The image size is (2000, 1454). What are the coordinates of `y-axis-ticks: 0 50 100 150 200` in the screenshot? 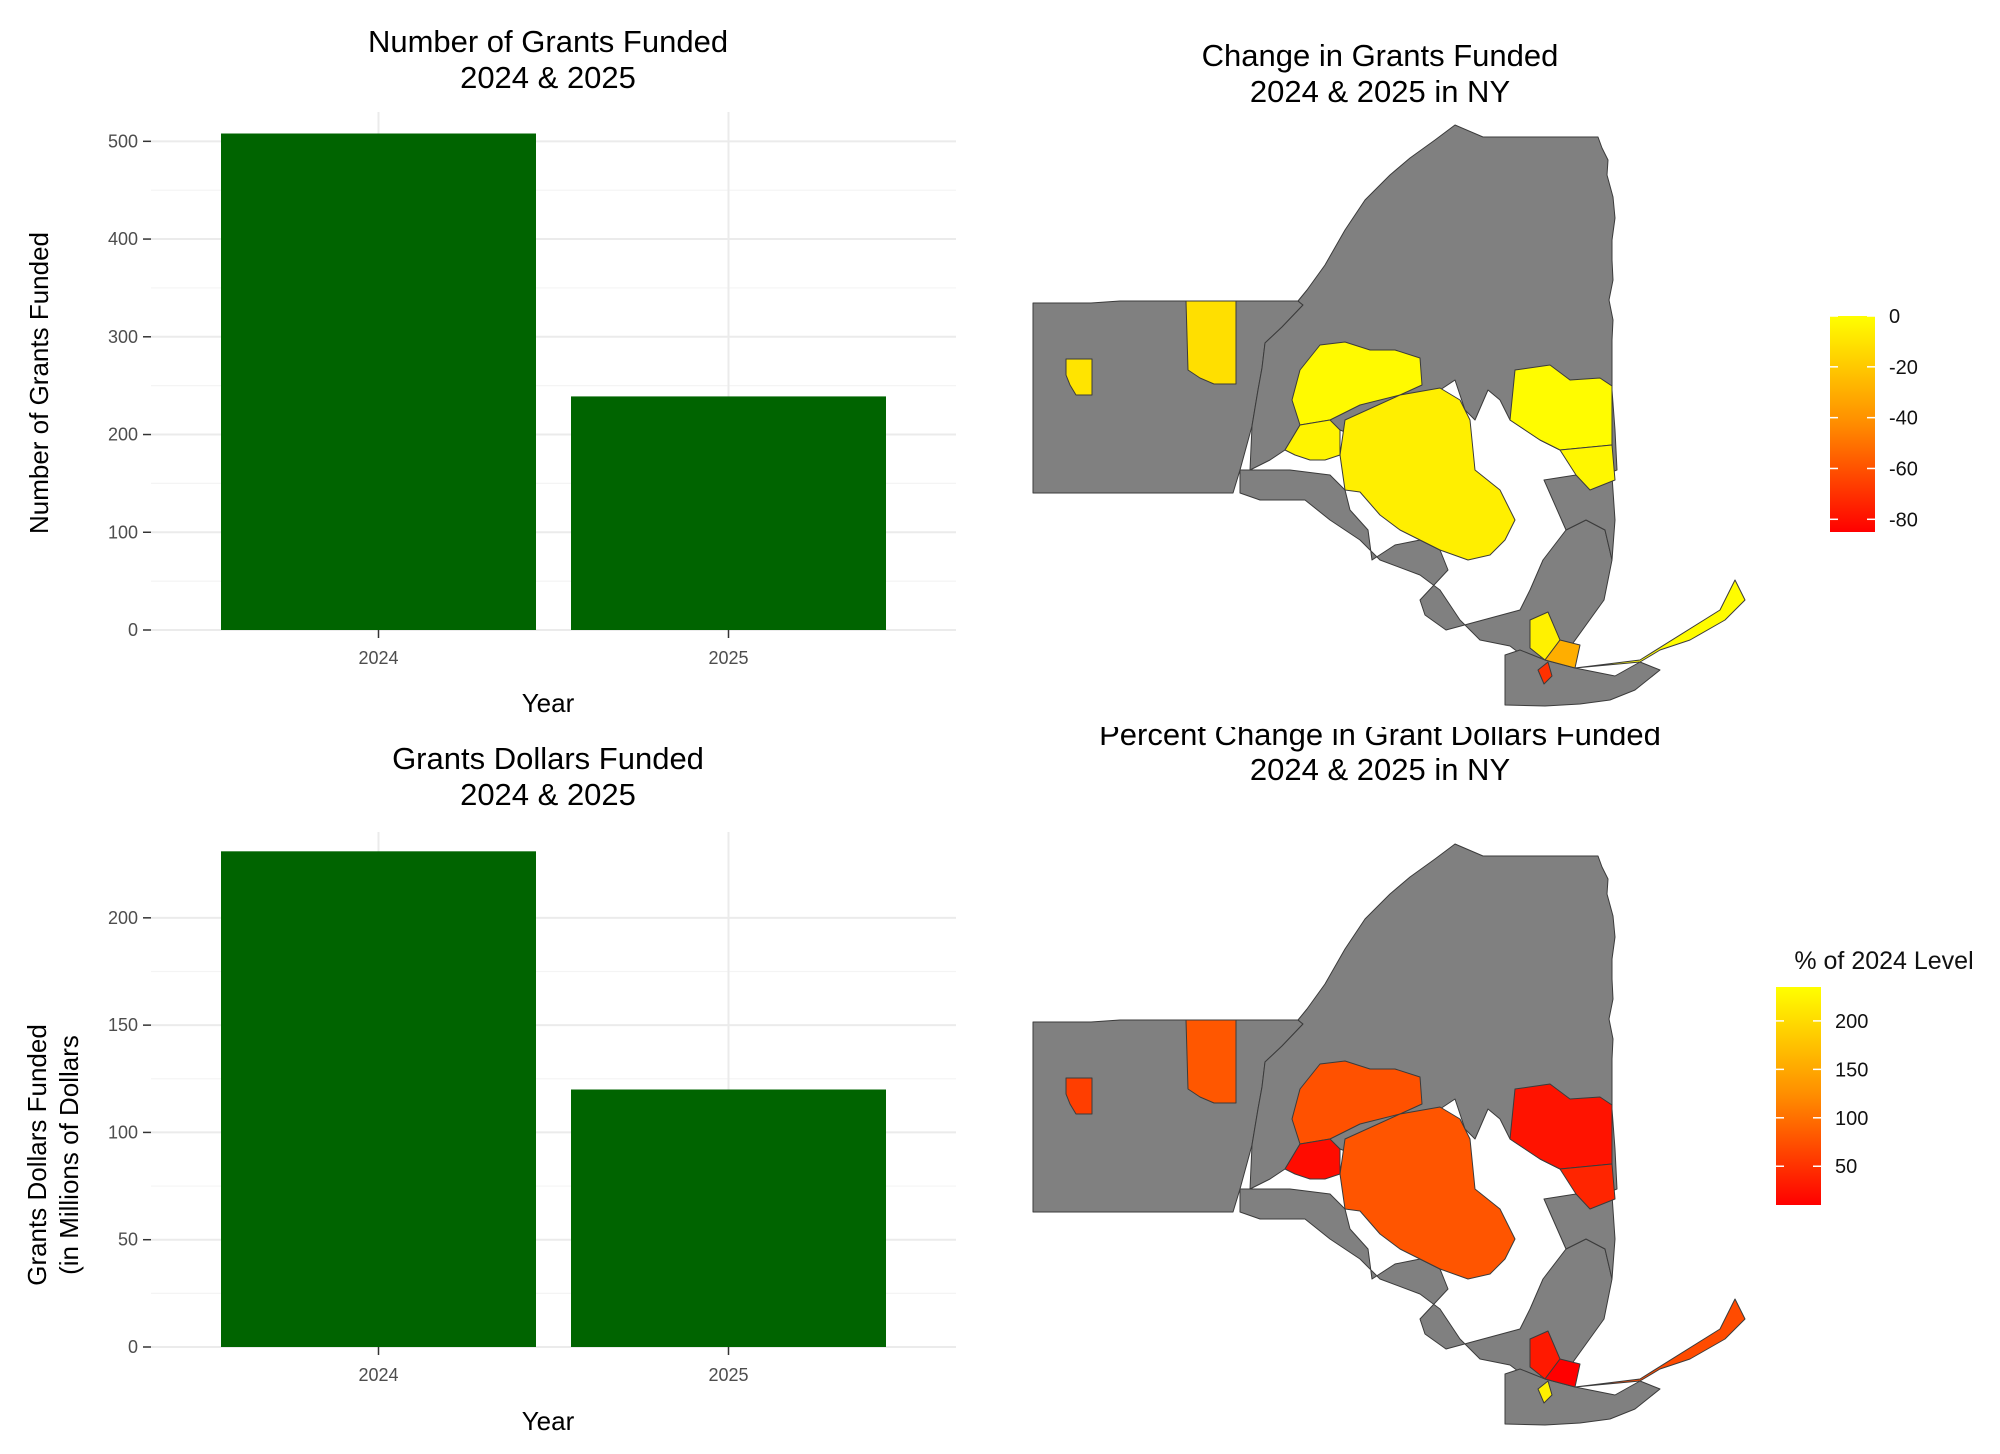 It's located at (129, 1132).